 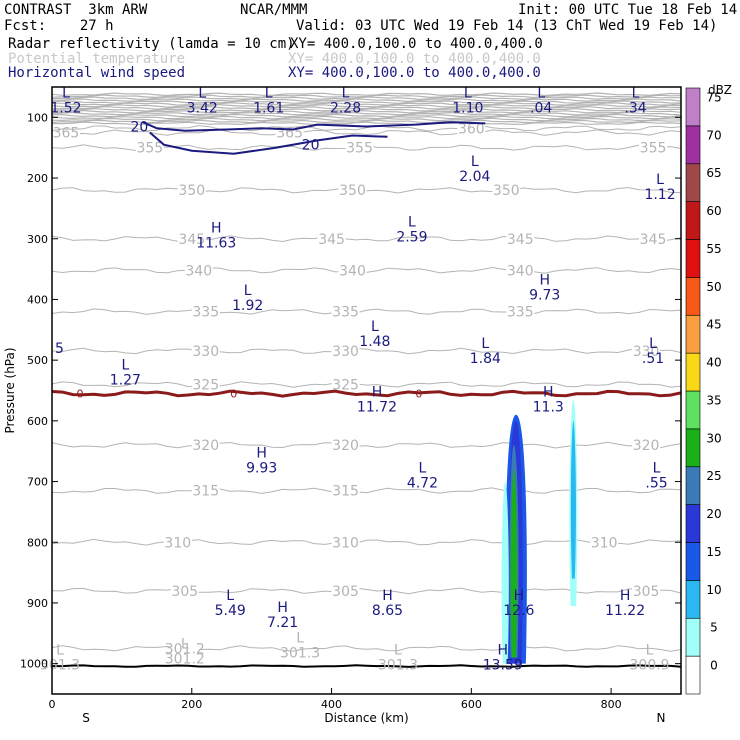 What do you see at coordinates (261, 468) in the screenshot?
I see `extremum-value-19: 9.93` at bounding box center [261, 468].